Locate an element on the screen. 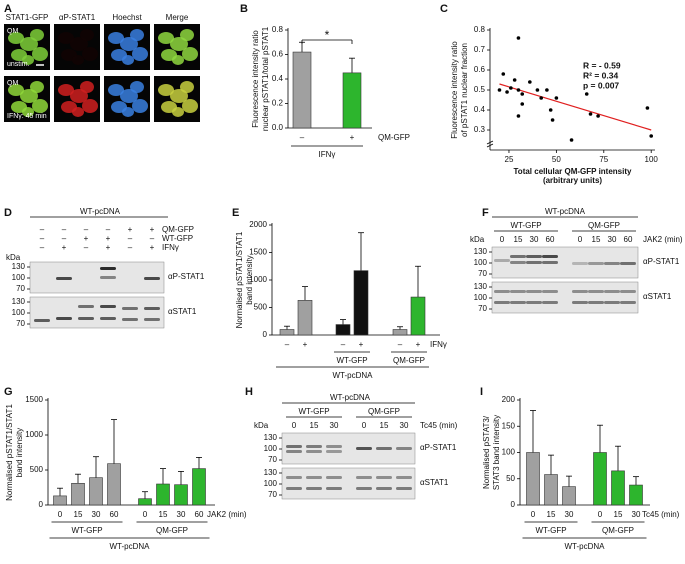 The height and width of the screenshot is (564, 685). y-tick-label: 0 is located at coordinates (513, 504).